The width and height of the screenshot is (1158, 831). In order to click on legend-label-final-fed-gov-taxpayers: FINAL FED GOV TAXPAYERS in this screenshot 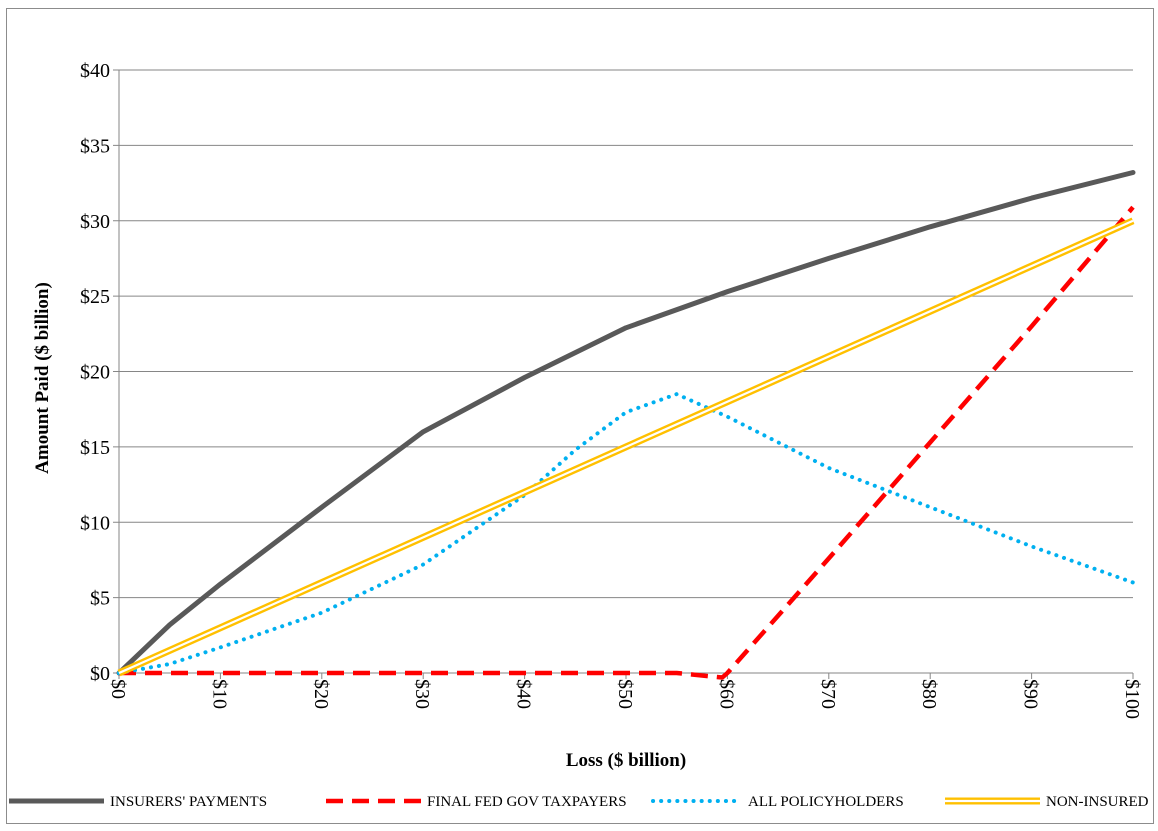, I will do `click(527, 802)`.